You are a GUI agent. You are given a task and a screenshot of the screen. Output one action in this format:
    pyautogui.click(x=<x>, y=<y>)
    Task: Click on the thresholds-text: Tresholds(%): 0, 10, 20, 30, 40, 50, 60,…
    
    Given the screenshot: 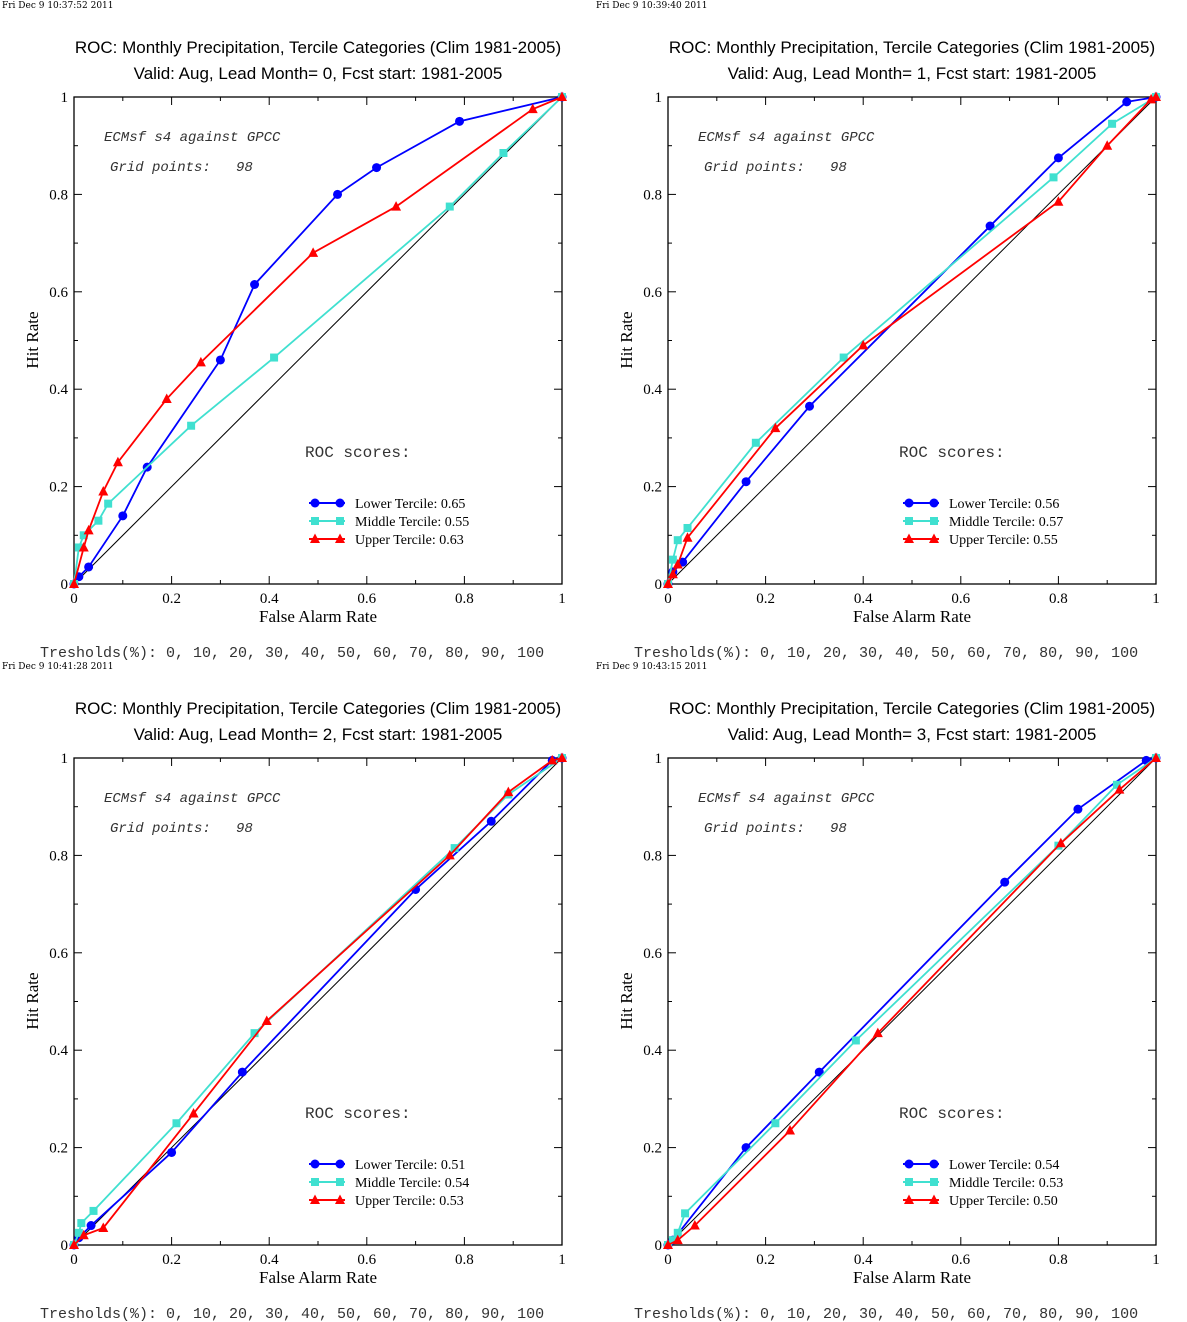 What is the action you would take?
    pyautogui.click(x=886, y=653)
    